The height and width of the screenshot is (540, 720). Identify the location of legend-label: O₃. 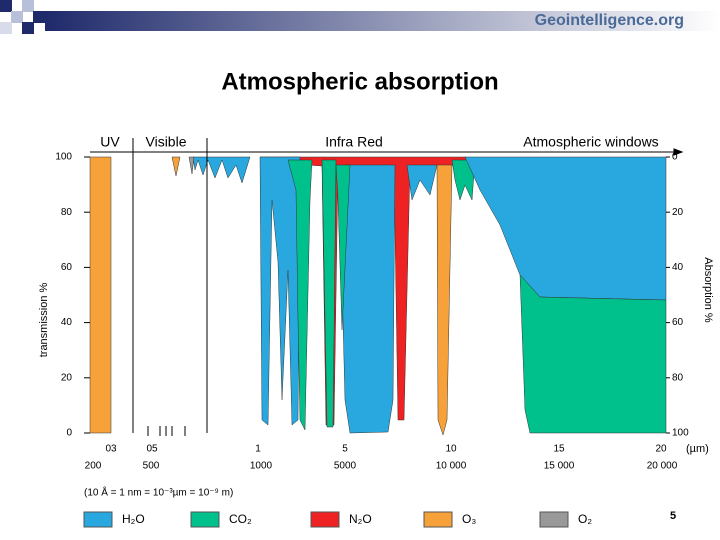
(469, 519).